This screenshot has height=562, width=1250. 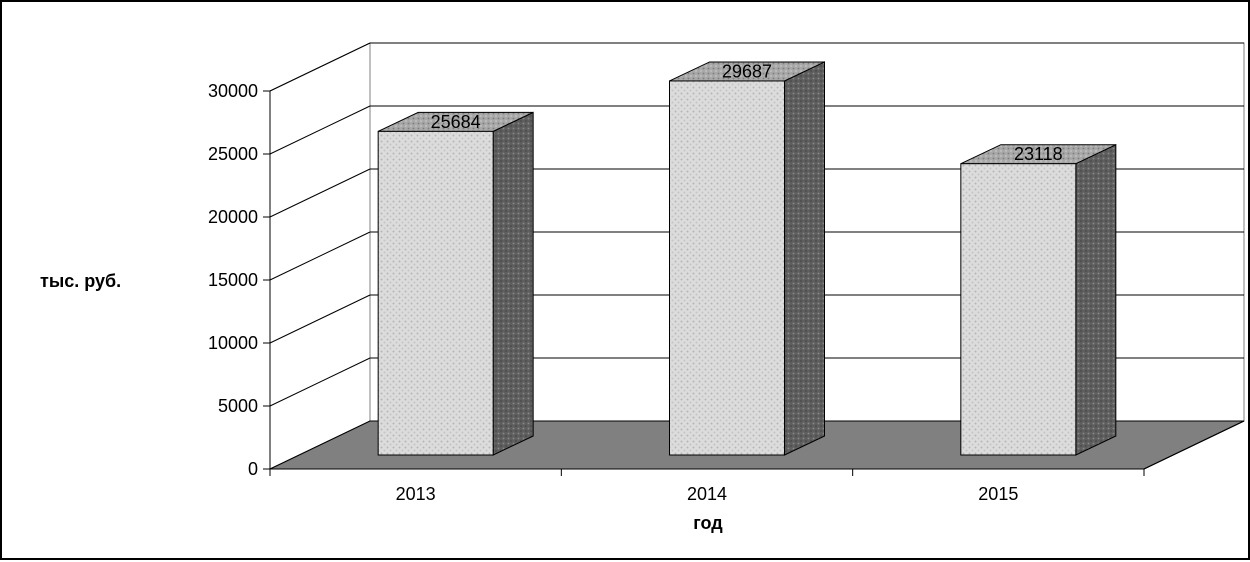 I want to click on x-axis-label: год, so click(x=708, y=523).